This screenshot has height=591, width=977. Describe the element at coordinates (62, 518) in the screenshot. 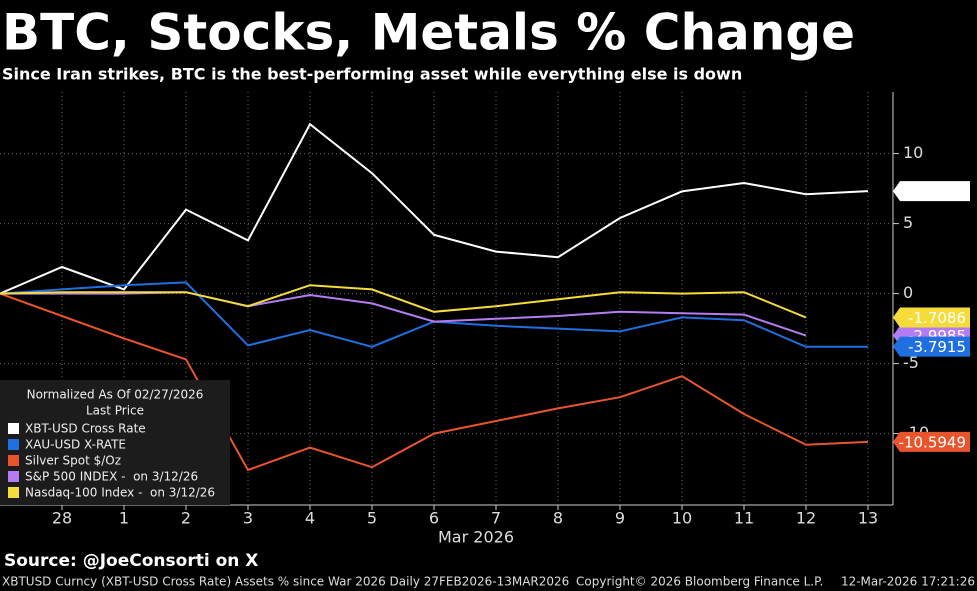

I see `x-tick-label: 28` at that location.